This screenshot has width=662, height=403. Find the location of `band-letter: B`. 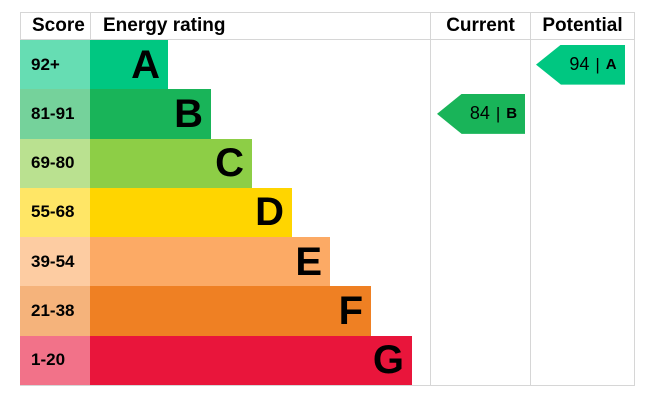

band-letter: B is located at coordinates (188, 113).